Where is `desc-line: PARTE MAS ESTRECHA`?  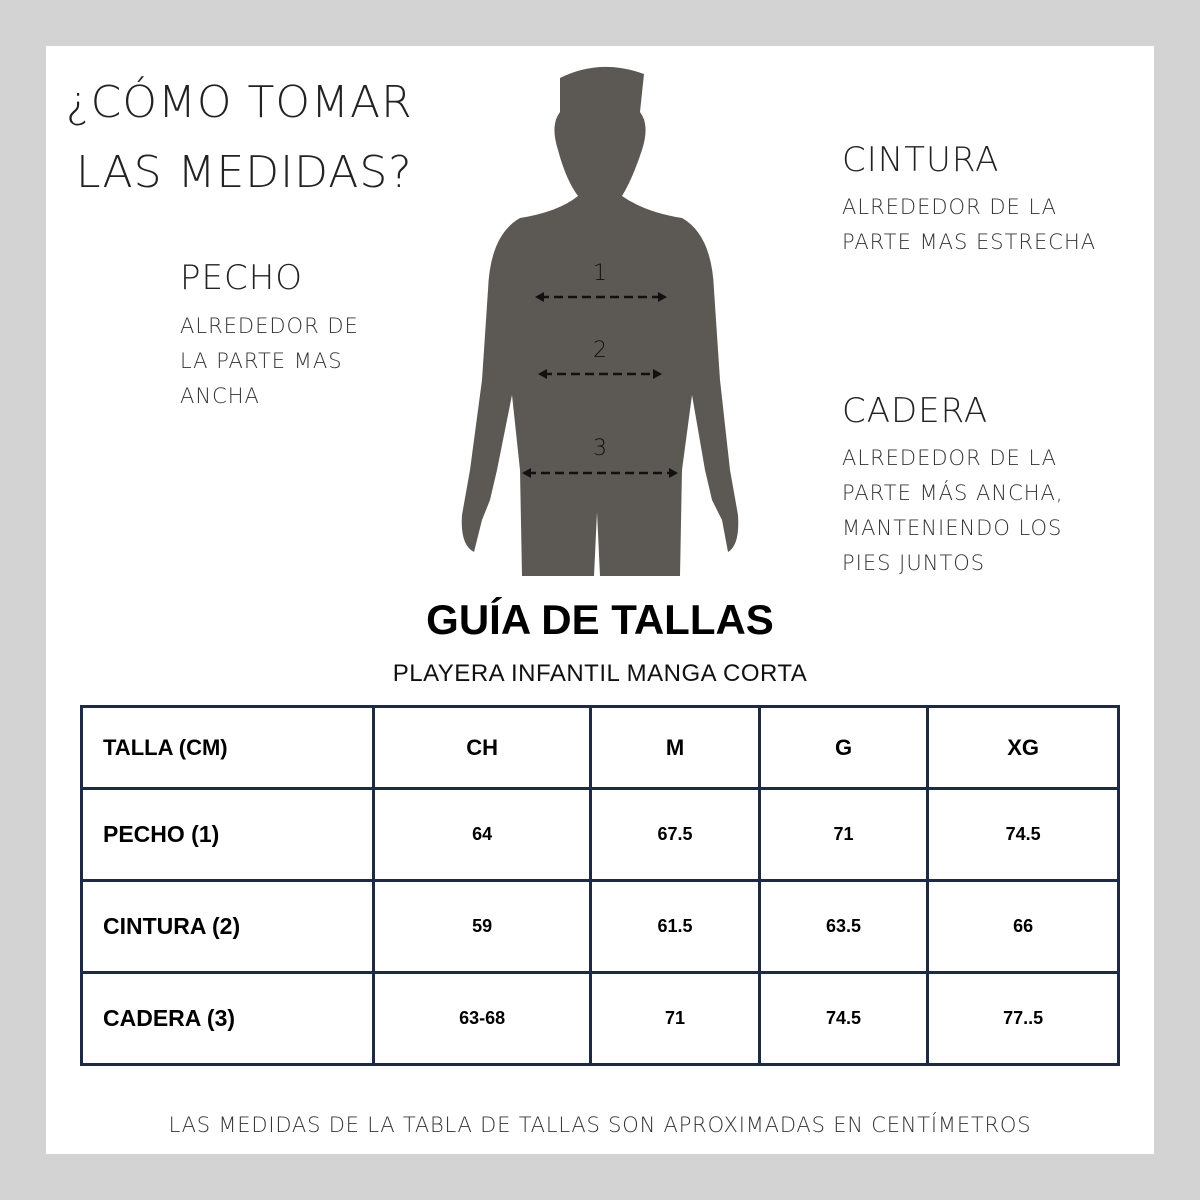
desc-line: PARTE MAS ESTRECHA is located at coordinates (969, 242).